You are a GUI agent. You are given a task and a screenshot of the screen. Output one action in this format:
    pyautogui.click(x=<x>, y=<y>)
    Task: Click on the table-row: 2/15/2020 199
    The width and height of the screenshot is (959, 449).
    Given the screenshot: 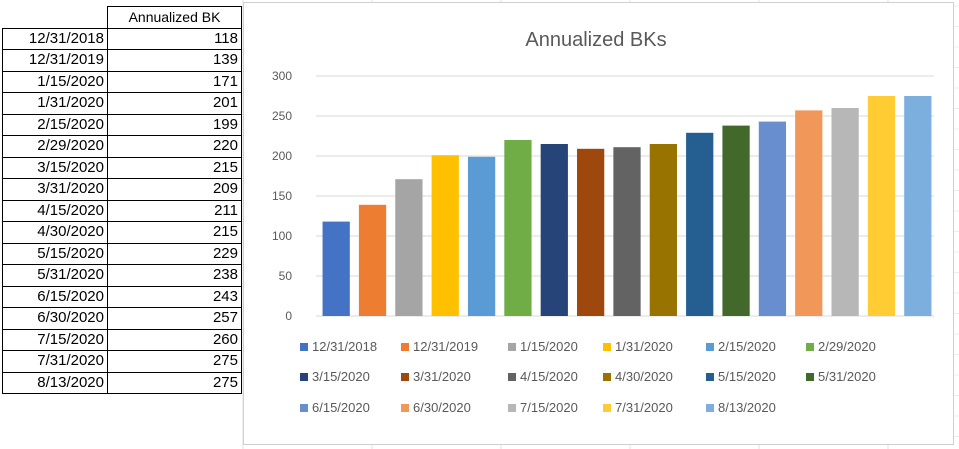 What is the action you would take?
    pyautogui.click(x=122, y=124)
    